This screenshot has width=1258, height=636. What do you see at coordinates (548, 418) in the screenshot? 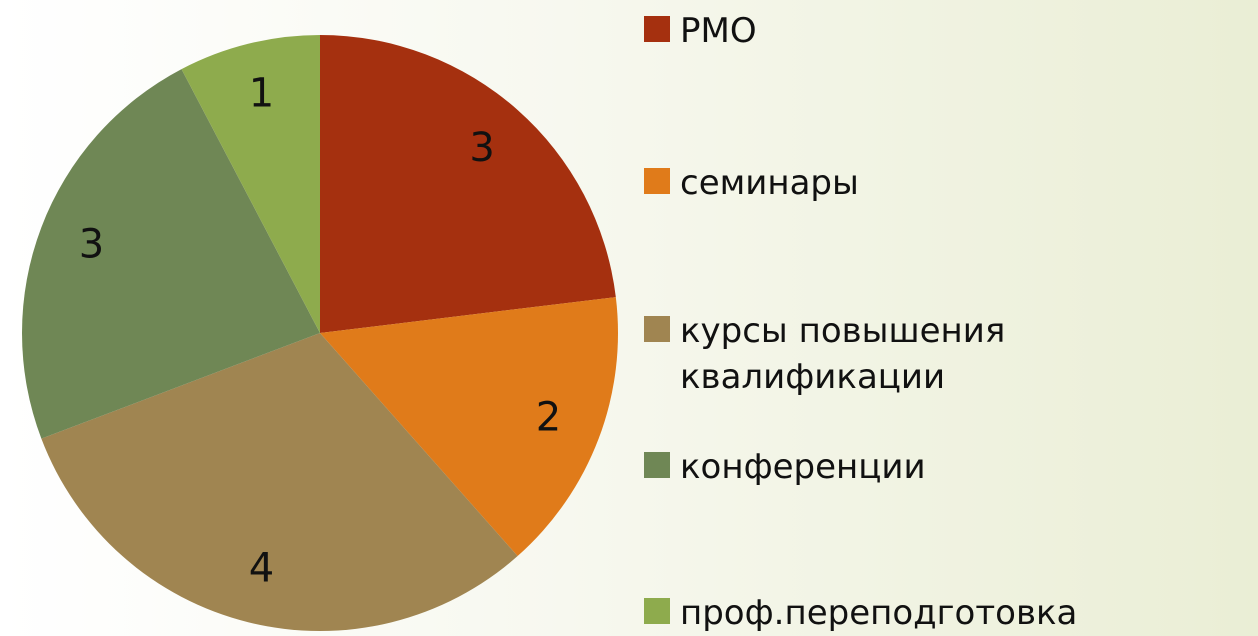
I see `data-label: 2` at bounding box center [548, 418].